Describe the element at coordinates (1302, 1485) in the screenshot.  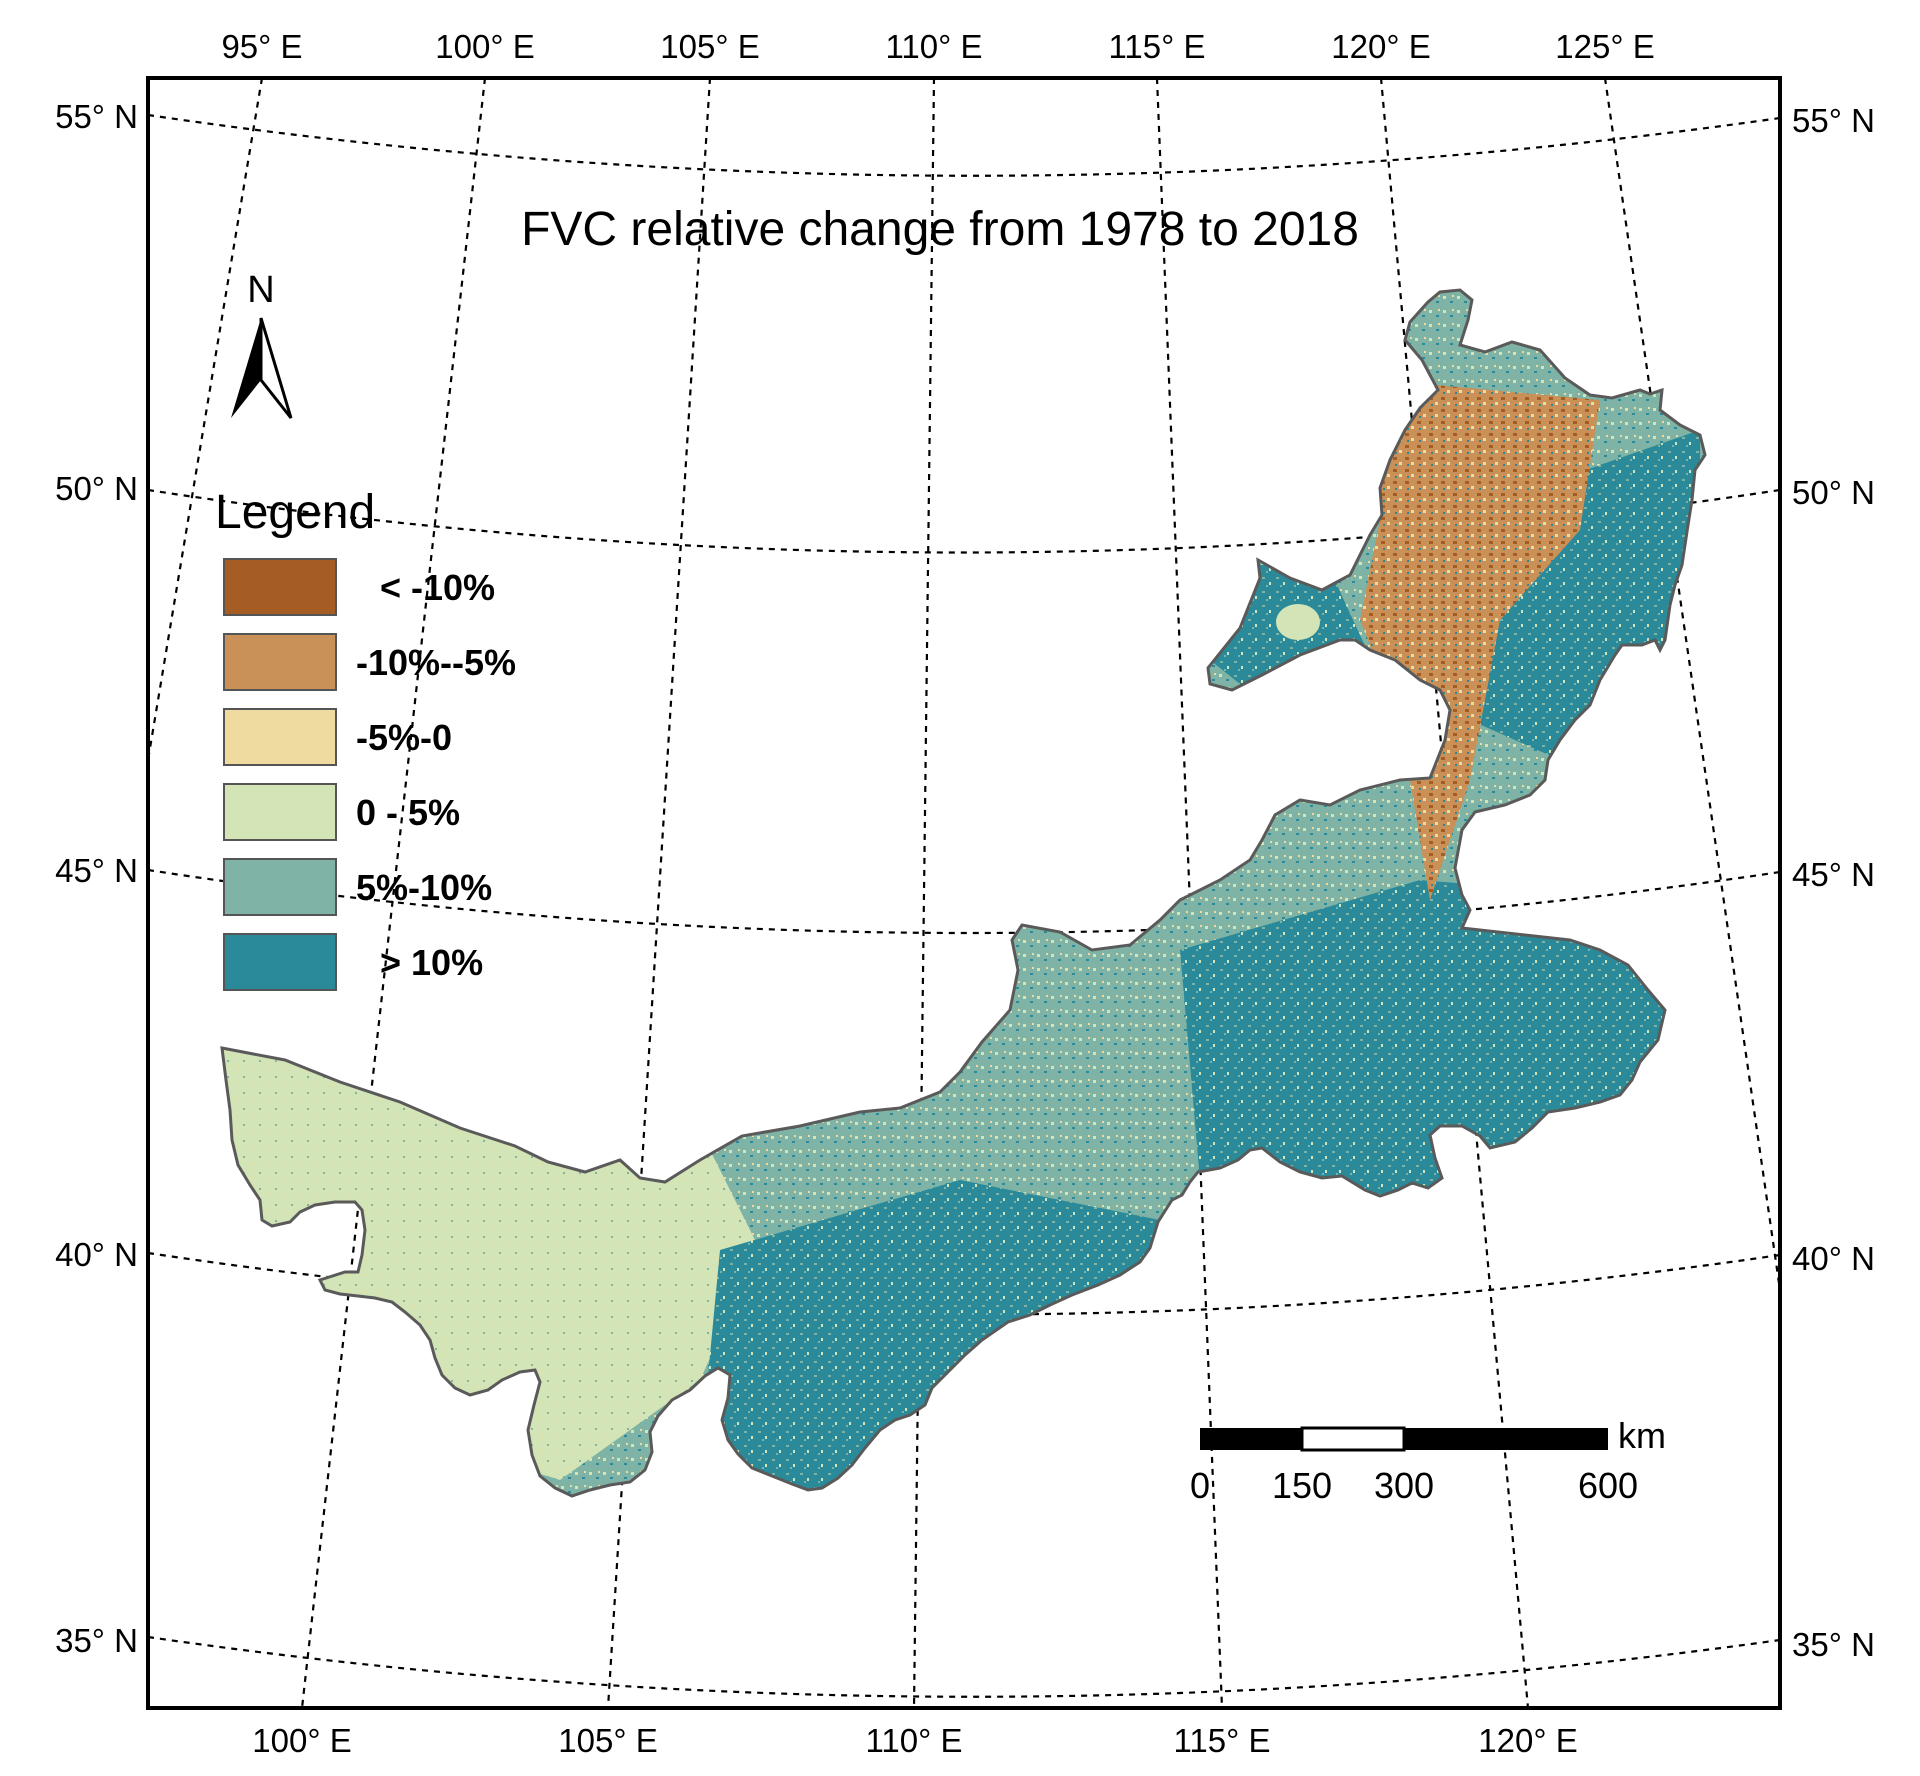
I see `scale-tick-label: 150` at that location.